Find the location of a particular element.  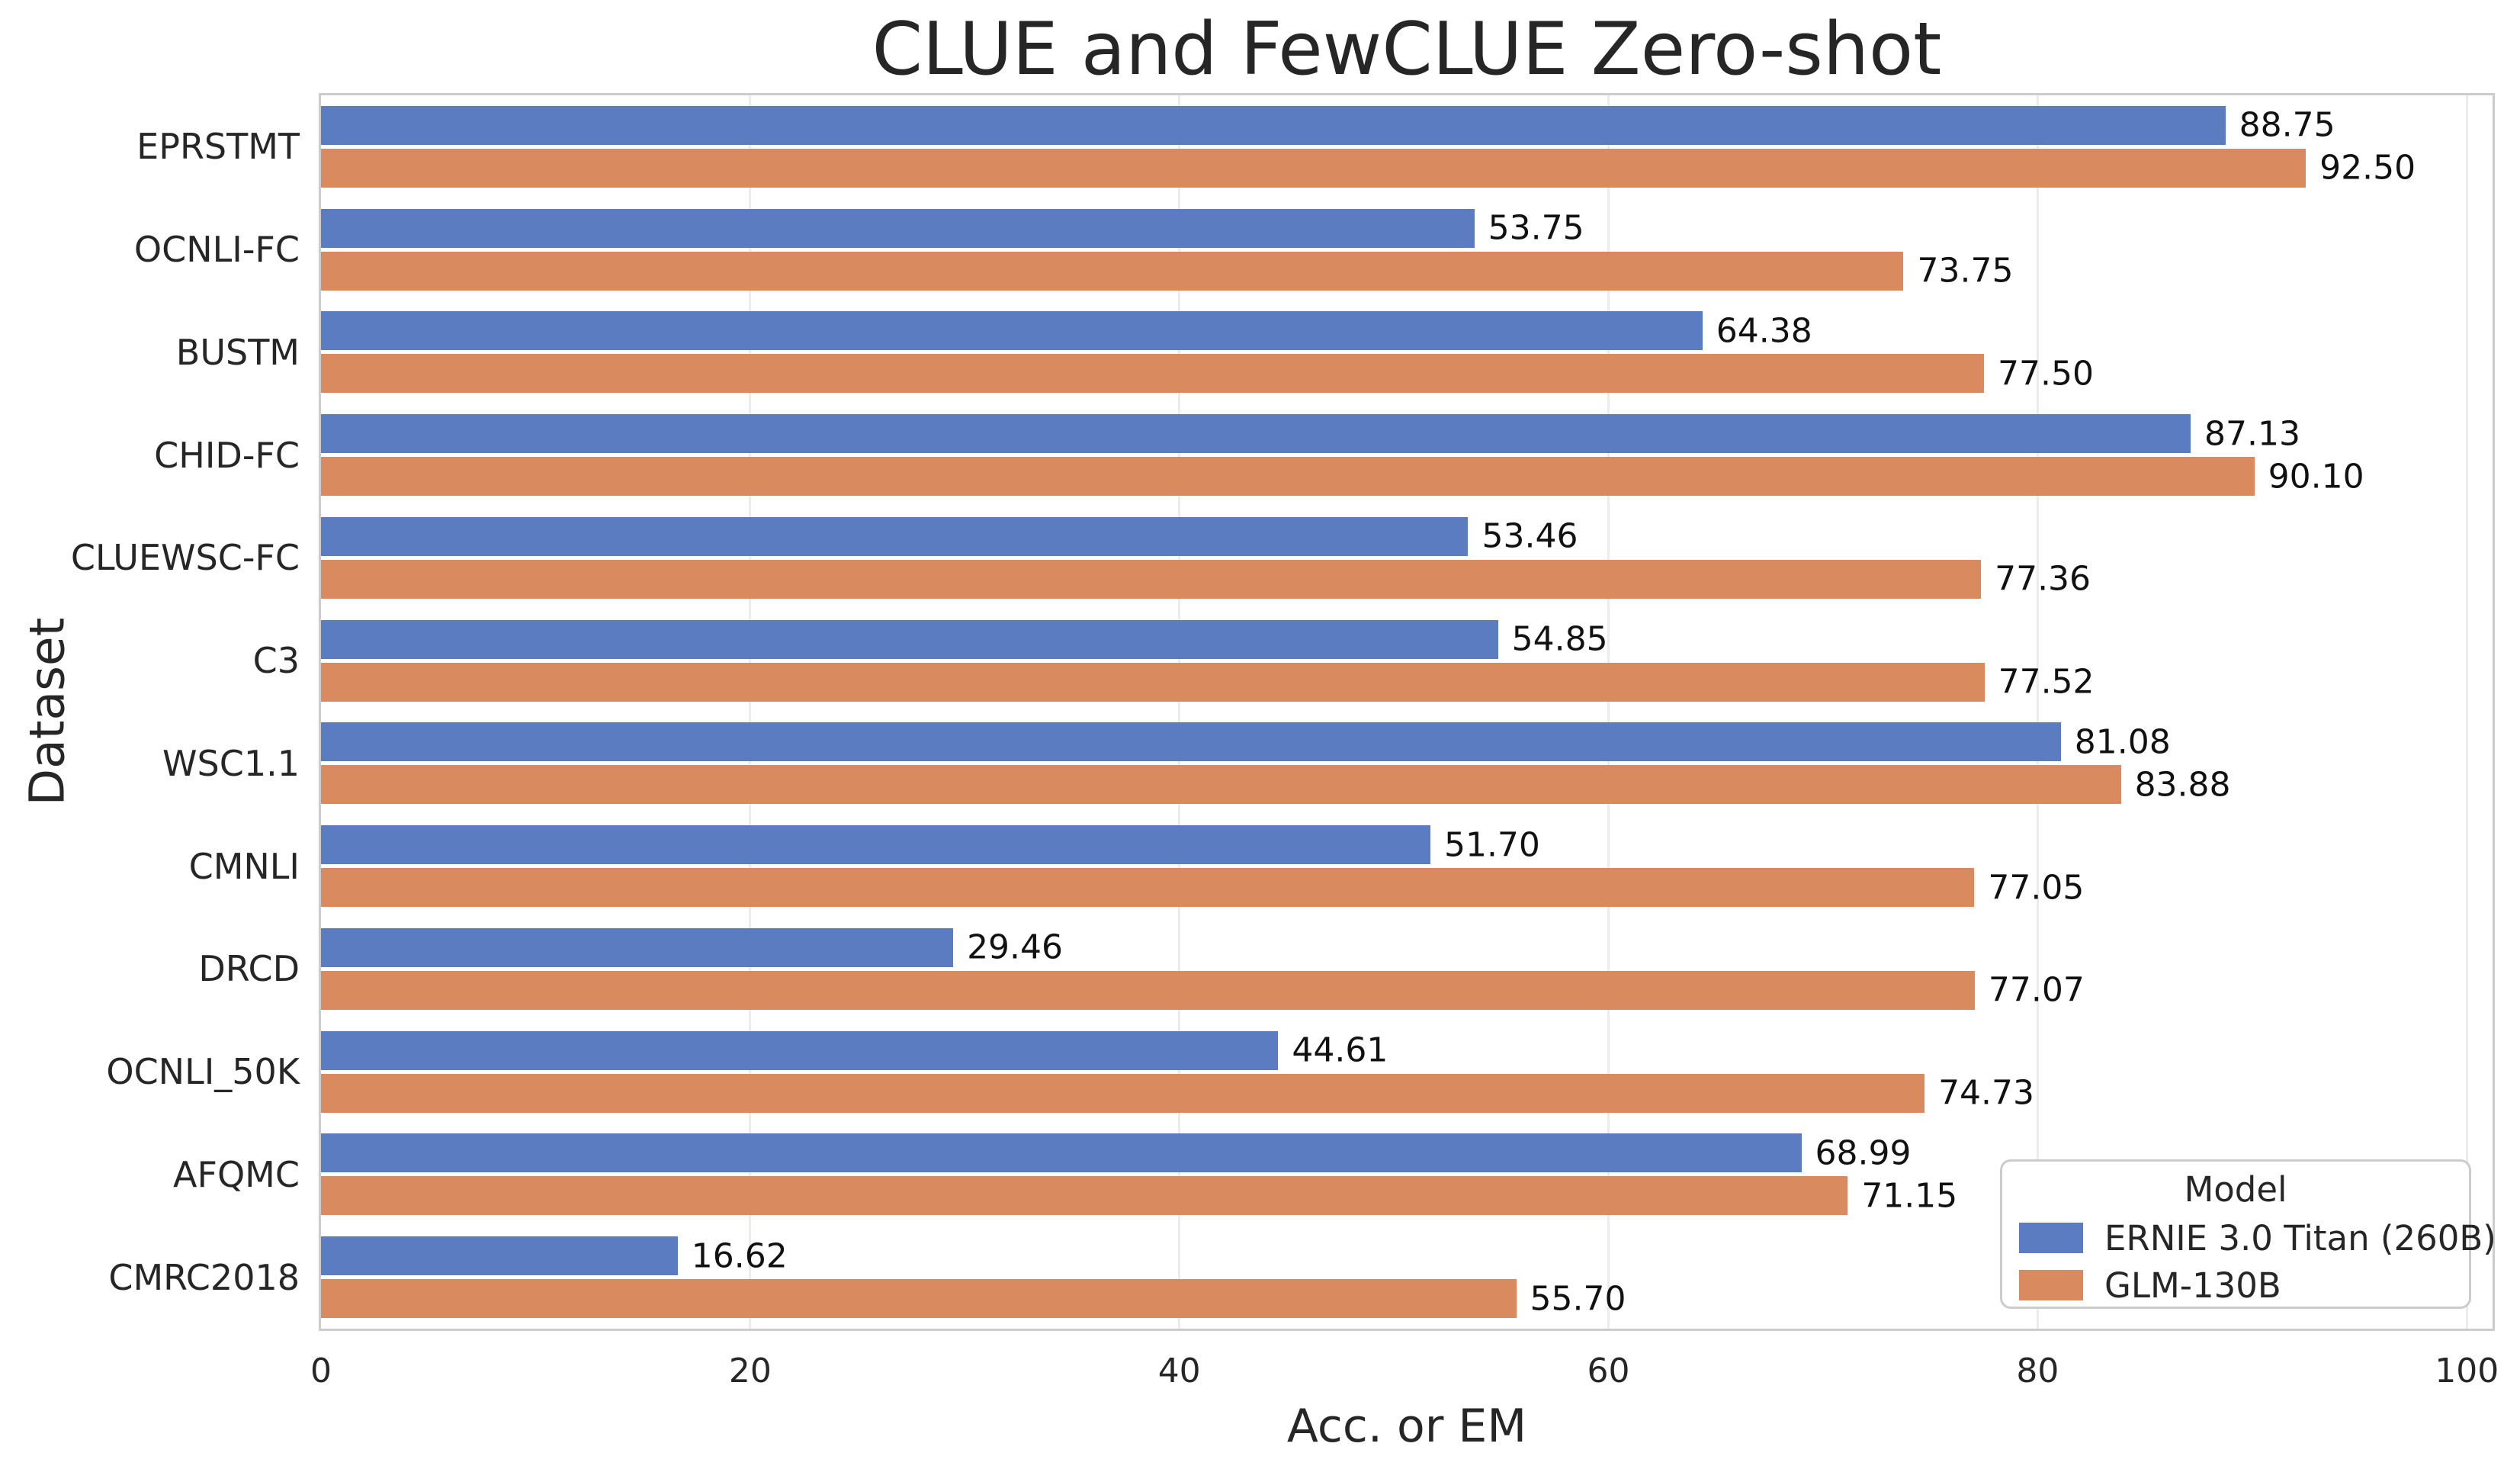

x-tick-label: 0 is located at coordinates (321, 1371).